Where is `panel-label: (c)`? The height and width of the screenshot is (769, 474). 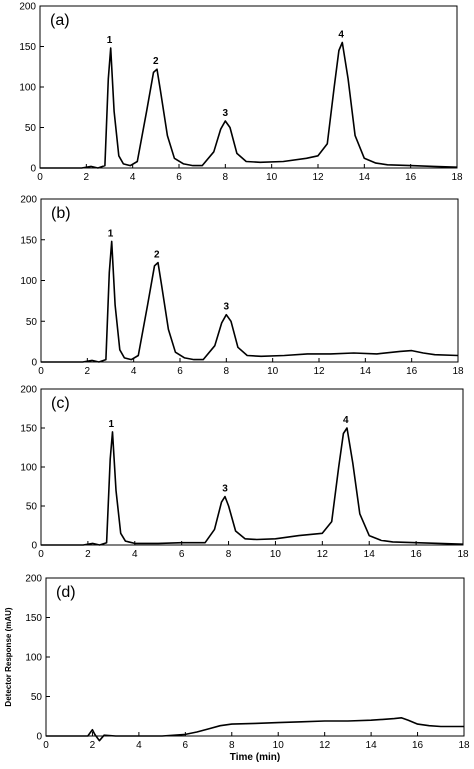
panel-label: (c) is located at coordinates (60, 403).